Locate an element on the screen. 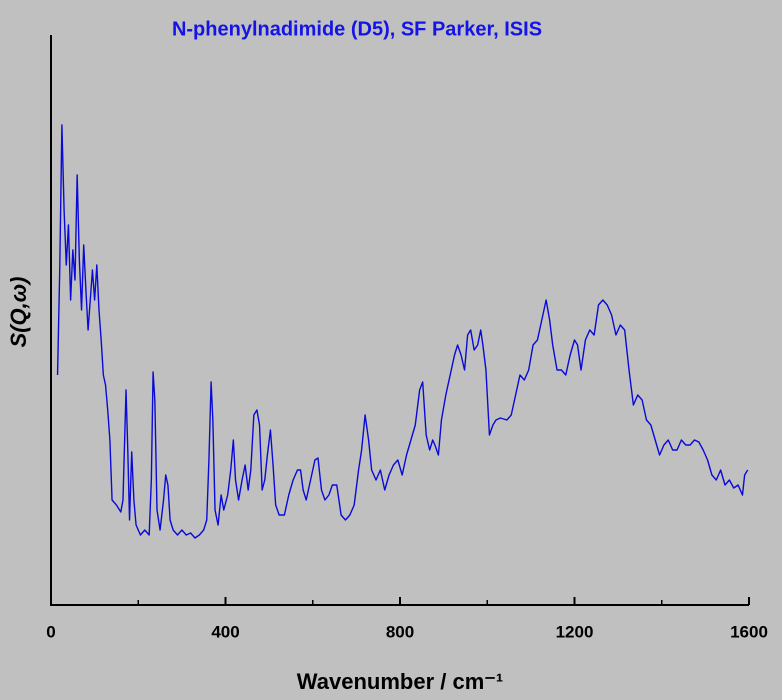 The height and width of the screenshot is (700, 782). x-axis-label: Wavenumber / cm⁻¹ is located at coordinates (400, 681).